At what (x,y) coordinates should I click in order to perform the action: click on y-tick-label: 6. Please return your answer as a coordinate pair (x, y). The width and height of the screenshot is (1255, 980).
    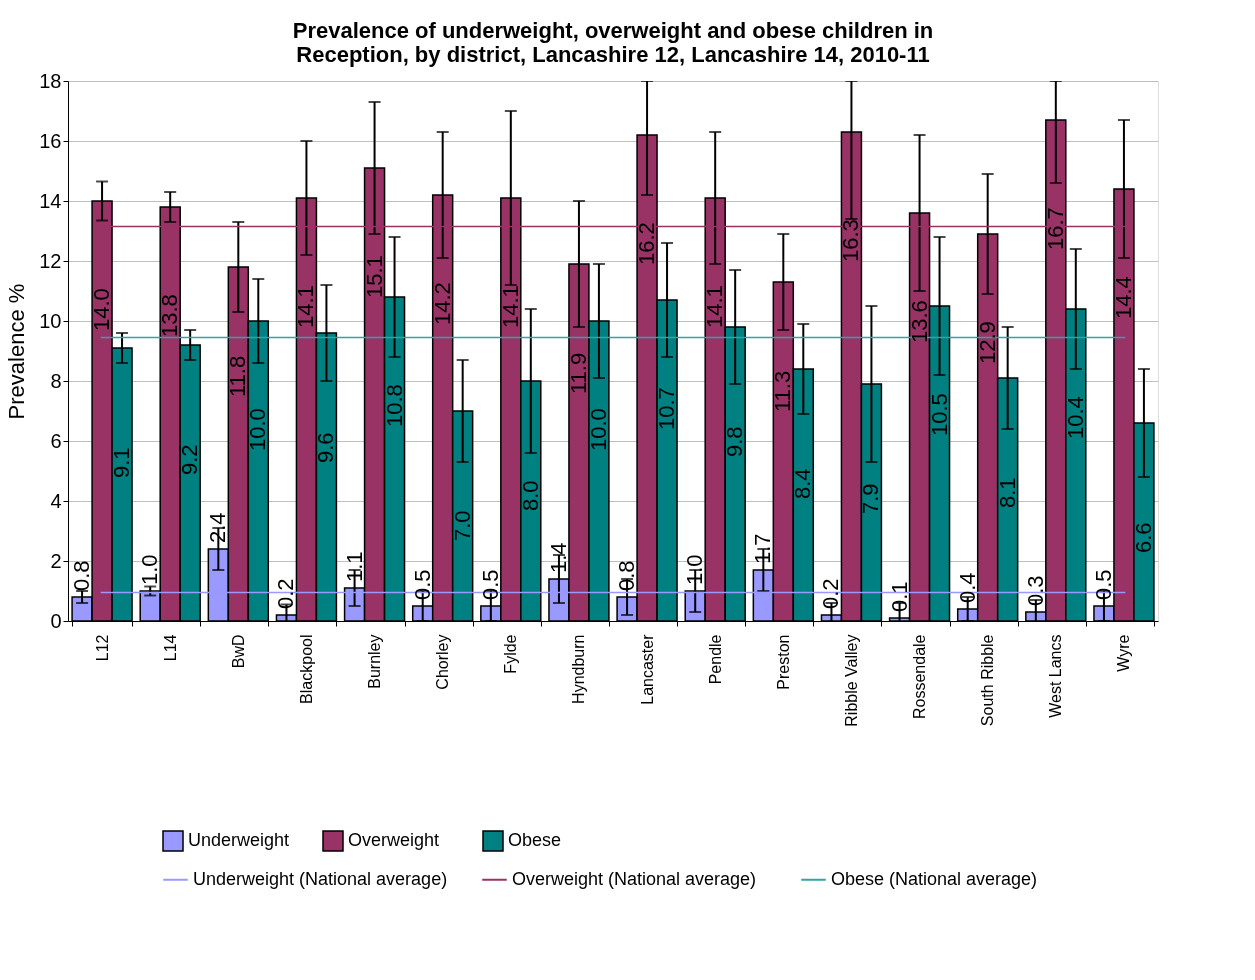
    Looking at the image, I should click on (56, 440).